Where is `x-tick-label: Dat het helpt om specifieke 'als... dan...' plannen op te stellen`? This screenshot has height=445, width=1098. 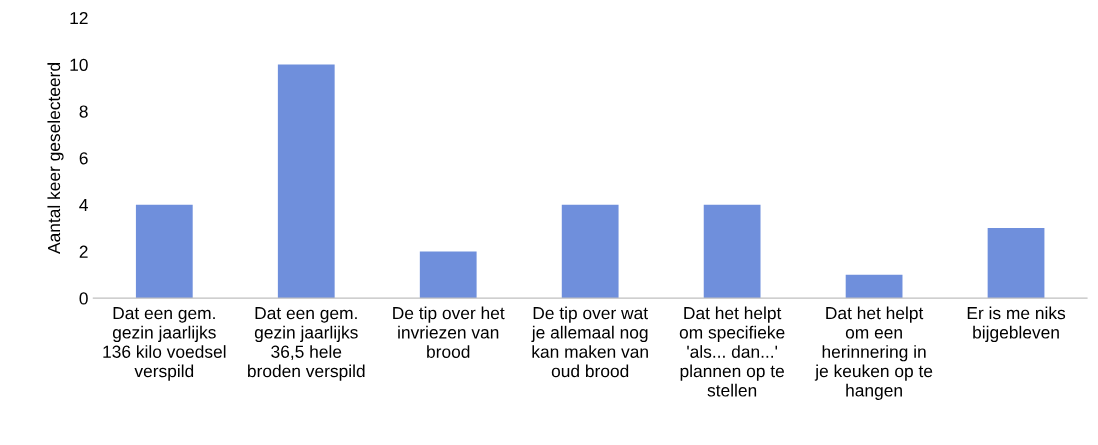 x-tick-label: Dat het helpt om specifieke 'als... dan...' plannen op te stellen is located at coordinates (732, 351).